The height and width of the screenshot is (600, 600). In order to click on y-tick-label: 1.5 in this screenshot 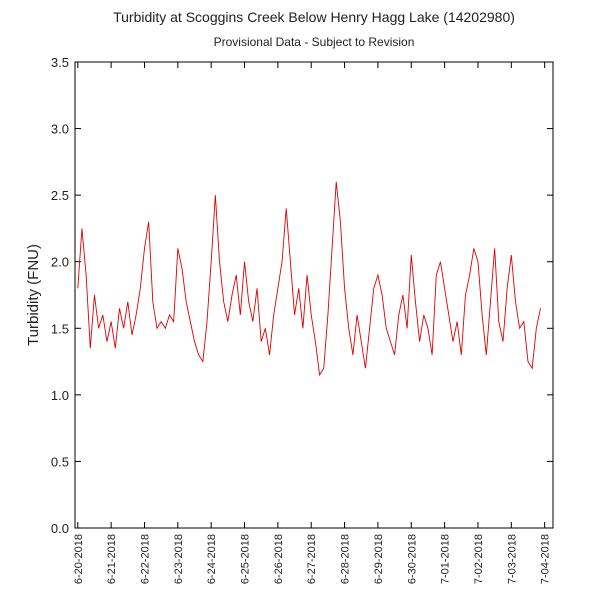, I will do `click(60, 328)`.